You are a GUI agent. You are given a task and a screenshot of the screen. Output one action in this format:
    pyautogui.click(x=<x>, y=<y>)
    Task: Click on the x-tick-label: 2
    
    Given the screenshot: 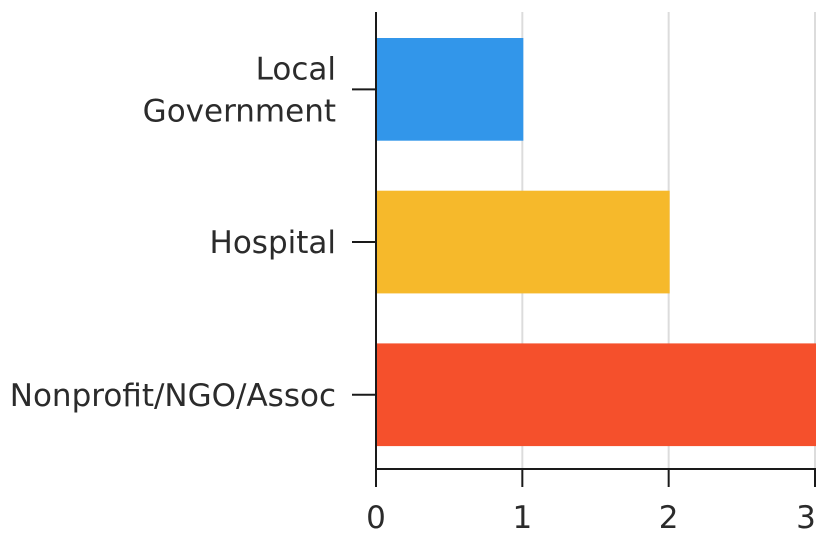 What is the action you would take?
    pyautogui.click(x=669, y=516)
    